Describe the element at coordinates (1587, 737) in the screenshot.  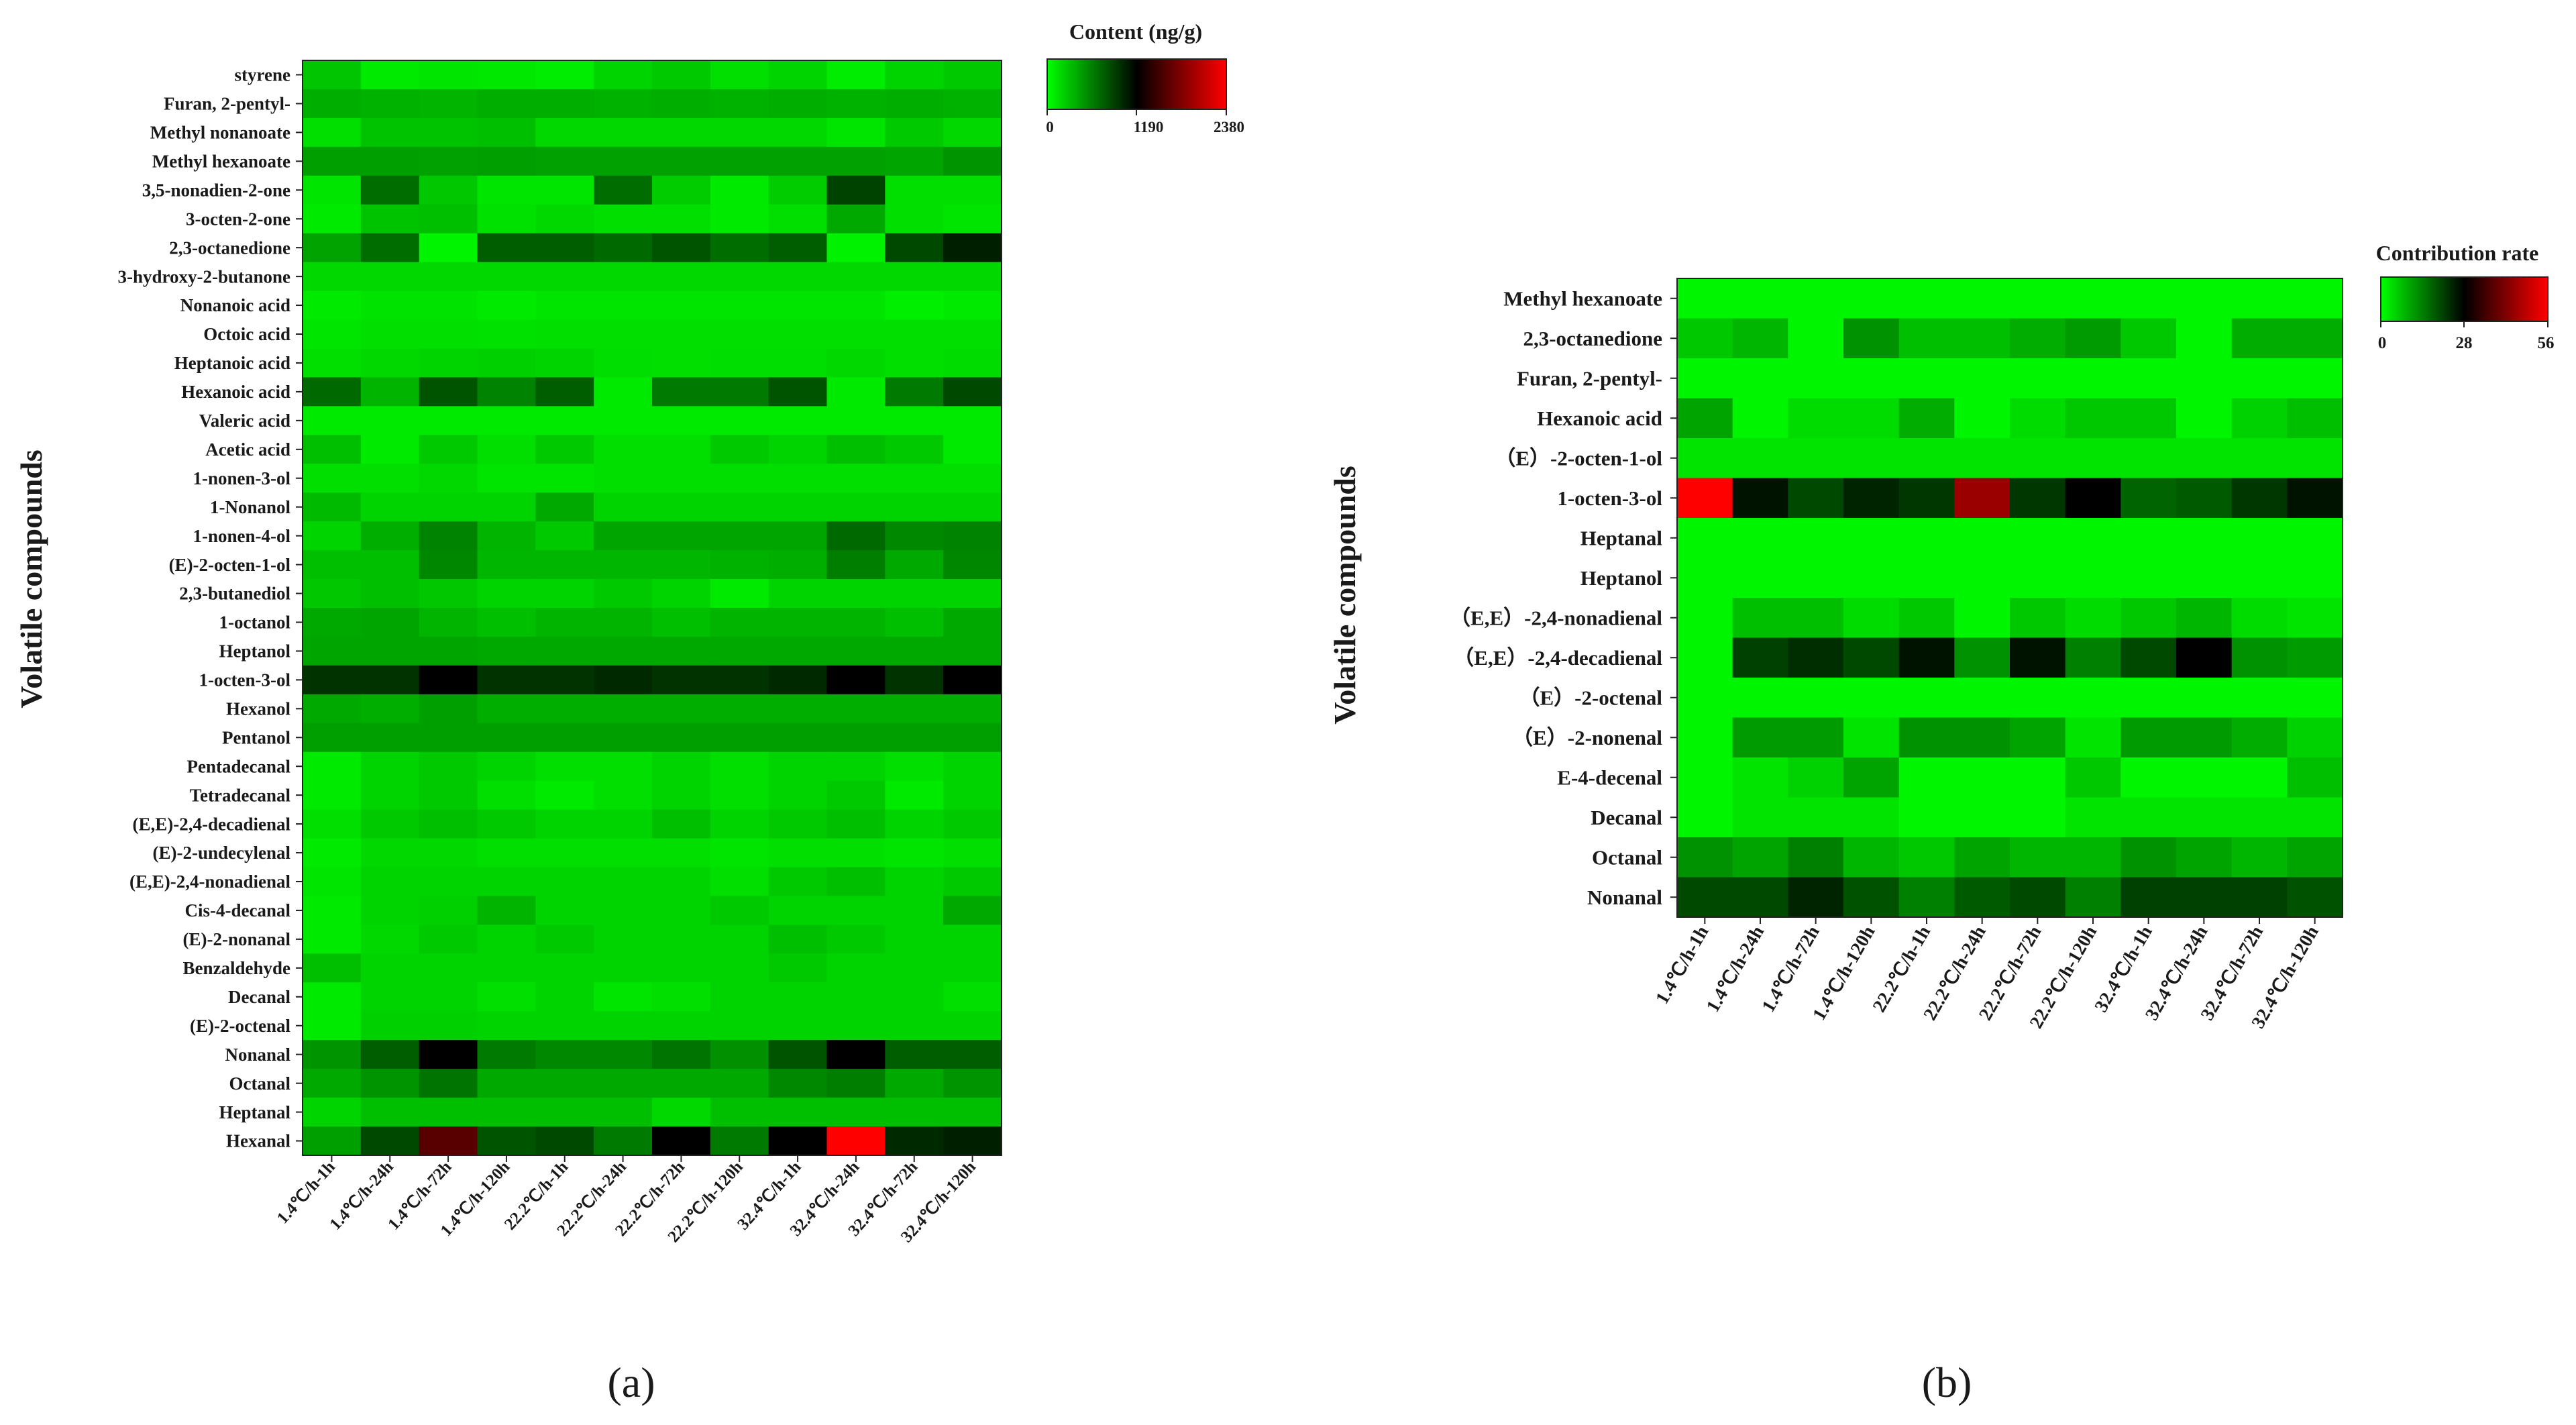
I see `row-label: （E）-2-nonenal` at that location.